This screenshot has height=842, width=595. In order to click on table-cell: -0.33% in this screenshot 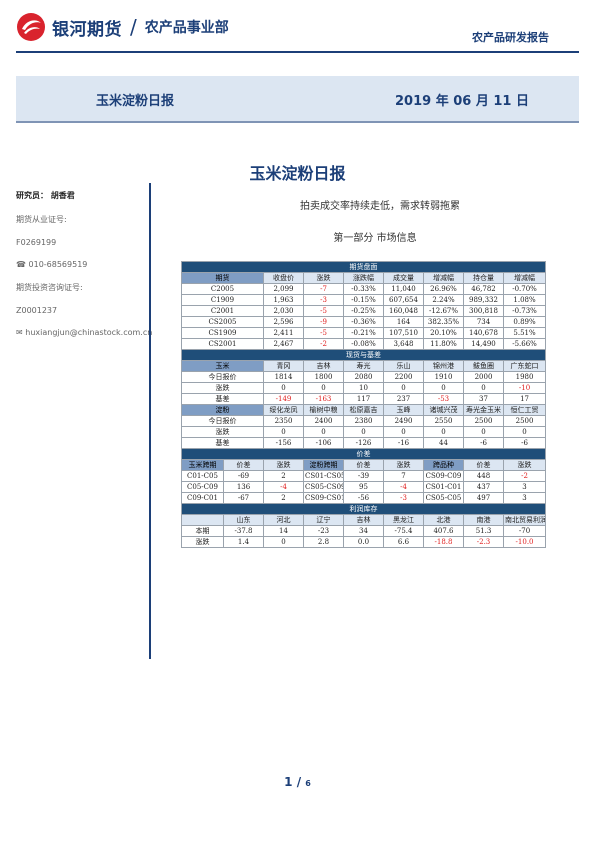, I will do `click(363, 289)`.